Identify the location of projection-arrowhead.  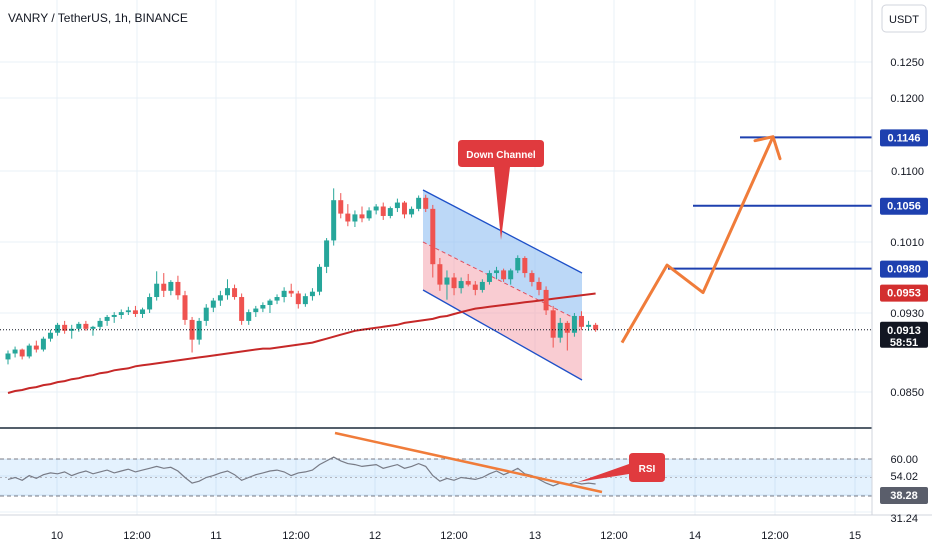
(767, 148).